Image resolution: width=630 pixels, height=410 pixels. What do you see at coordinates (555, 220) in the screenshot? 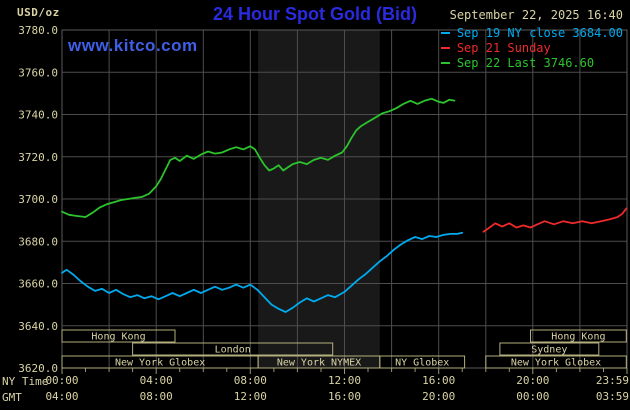
I see `series-line-sep-21-sunday` at bounding box center [555, 220].